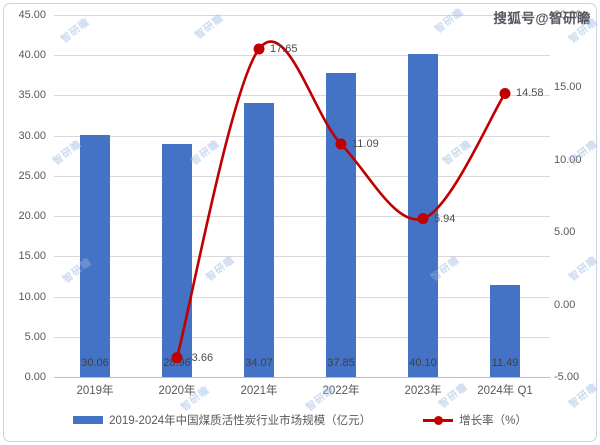 The image size is (600, 445). I want to click on x-axis-label: 2024年 Q1, so click(505, 391).